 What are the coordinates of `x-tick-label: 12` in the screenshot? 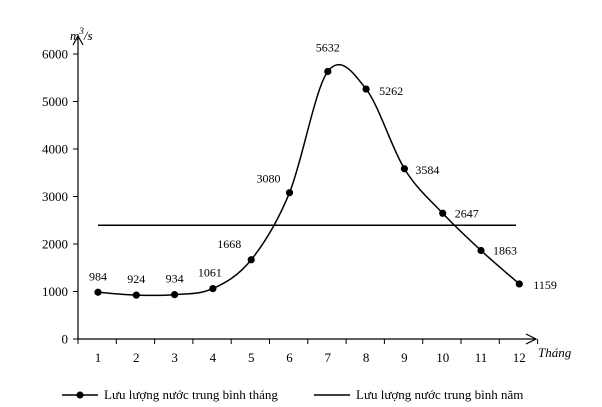 It's located at (519, 357).